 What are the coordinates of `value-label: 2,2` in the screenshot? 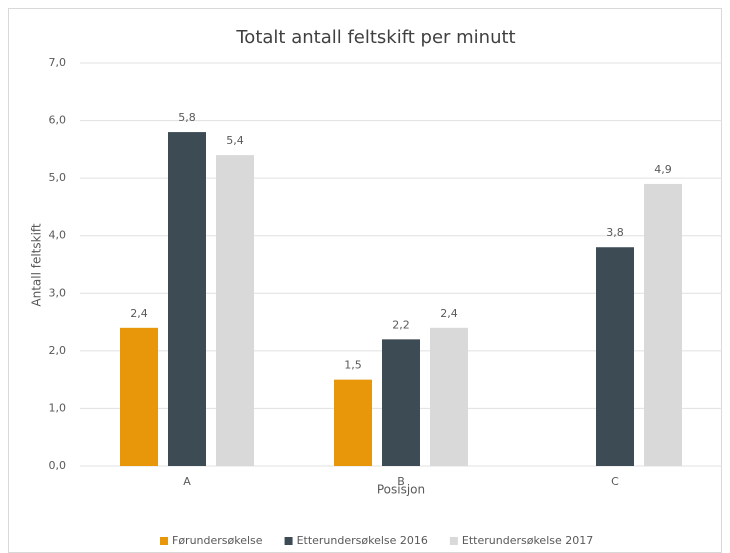 It's located at (401, 324).